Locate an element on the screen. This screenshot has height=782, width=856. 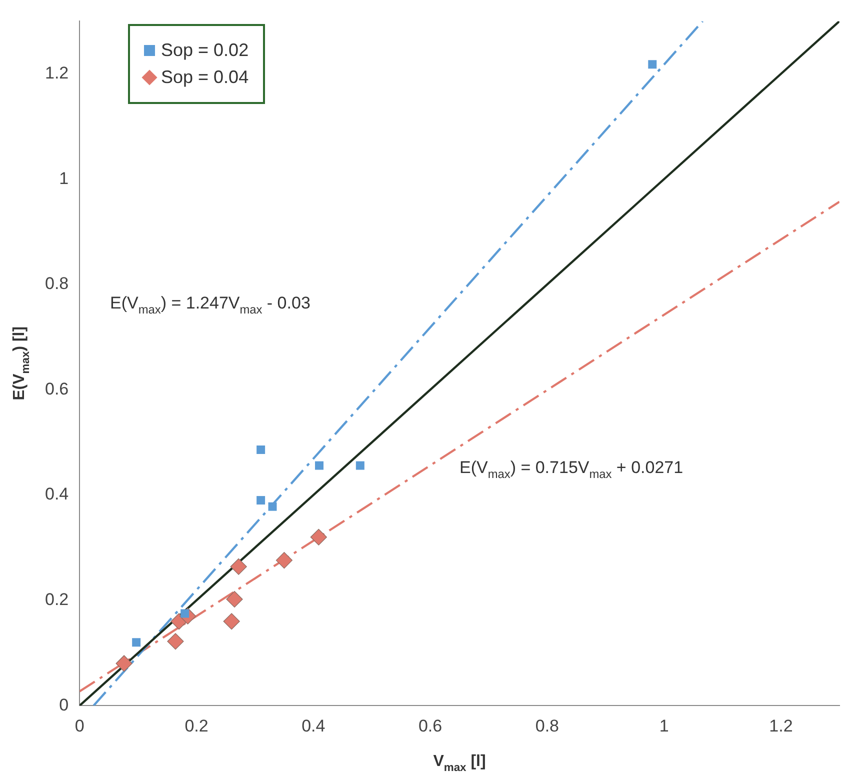
x-tick-label: 0.6 is located at coordinates (430, 726).